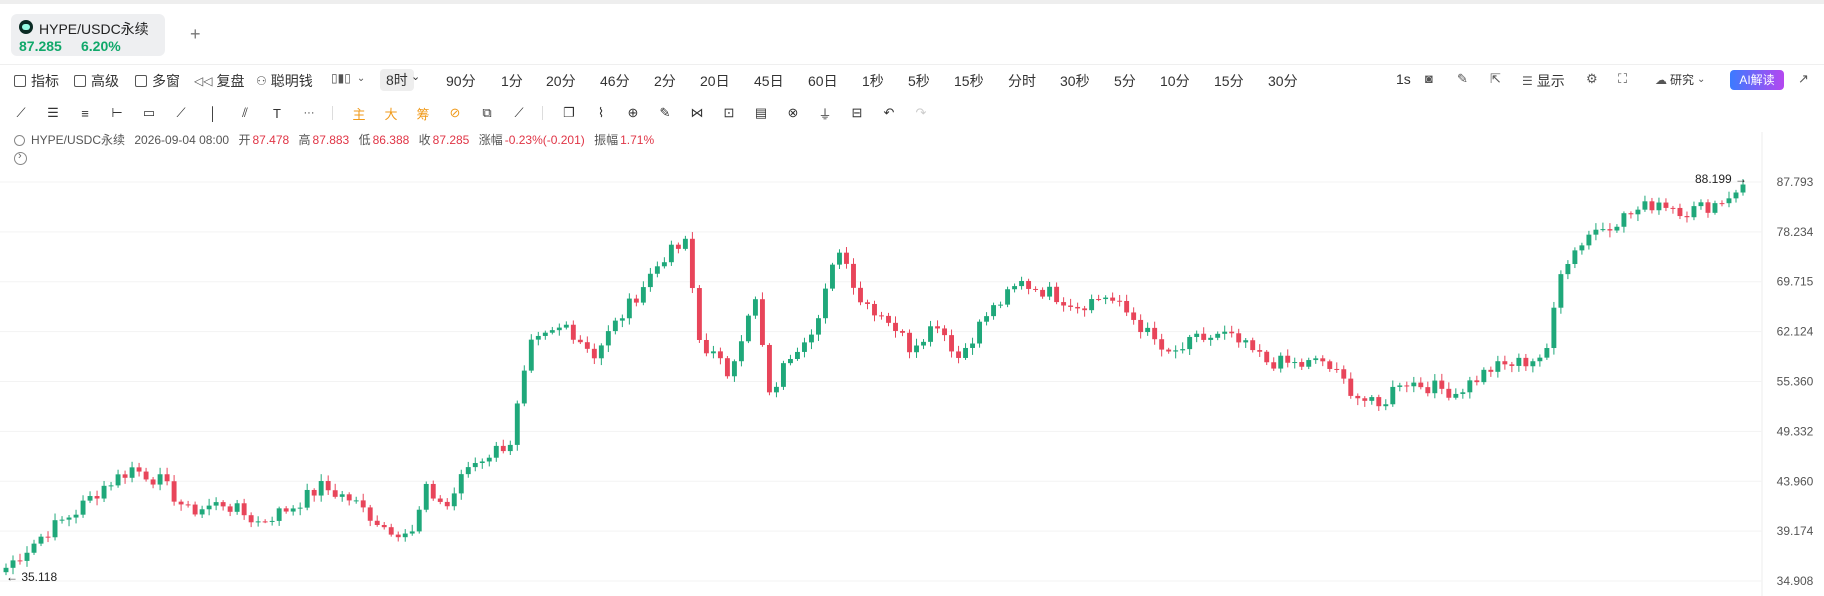 The width and height of the screenshot is (1824, 596). I want to click on pencil-icon: ✎, so click(1462, 78).